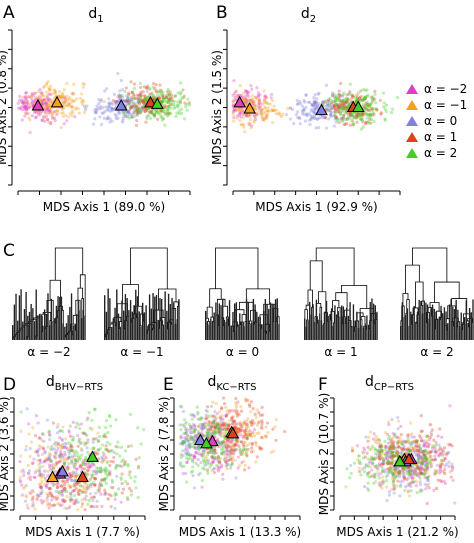 The width and height of the screenshot is (474, 543). I want to click on legend-swatch, so click(412, 89).